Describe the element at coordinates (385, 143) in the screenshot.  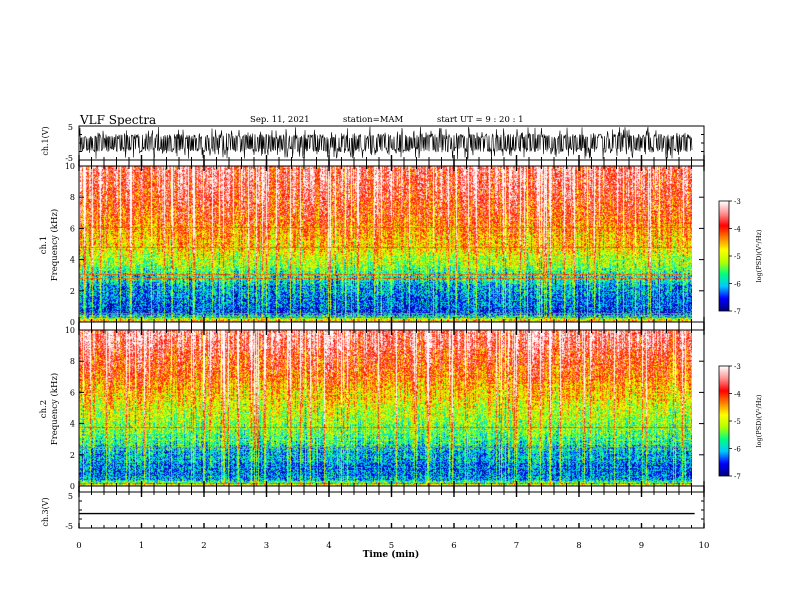
I see `ch1-waveform-trace` at that location.